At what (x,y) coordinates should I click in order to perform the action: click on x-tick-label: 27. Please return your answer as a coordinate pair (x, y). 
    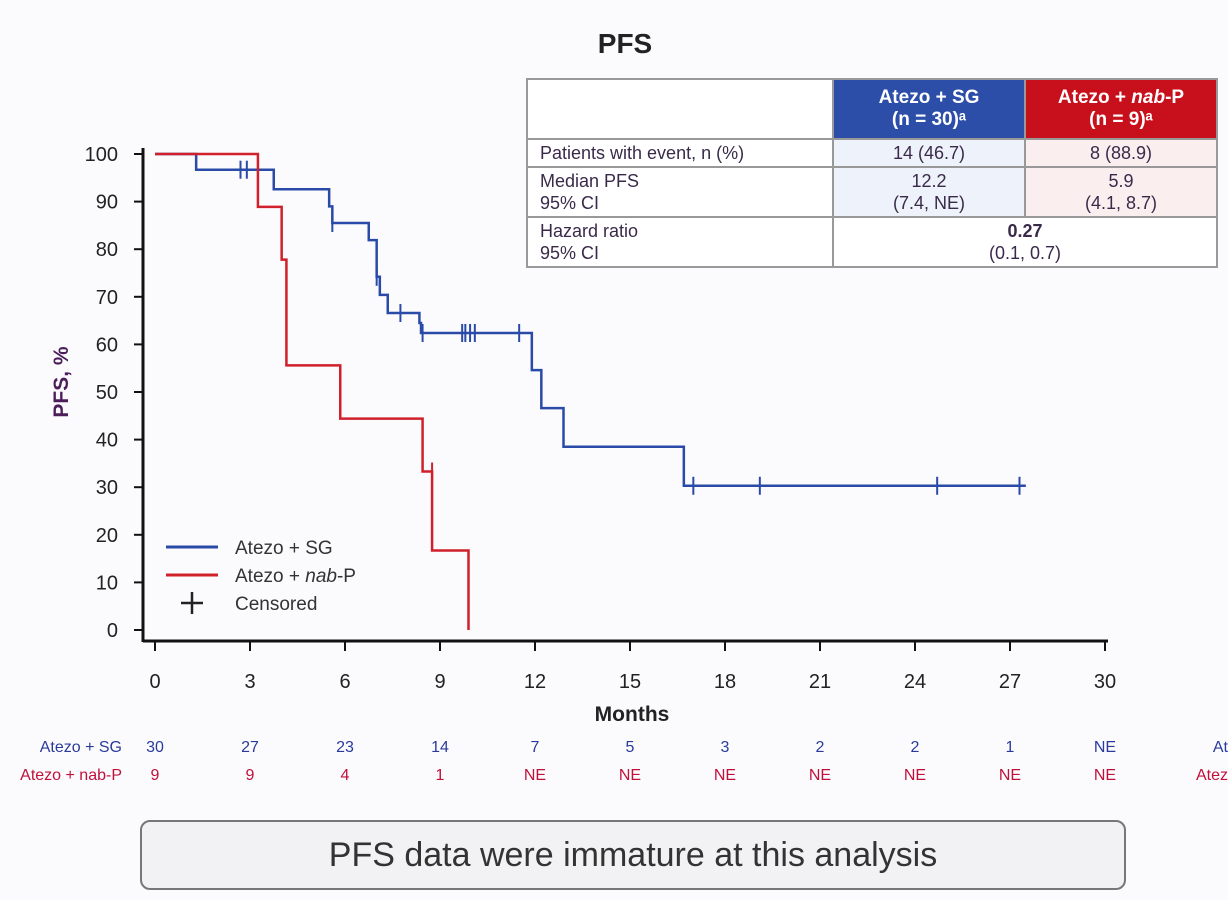
    Looking at the image, I should click on (1010, 682).